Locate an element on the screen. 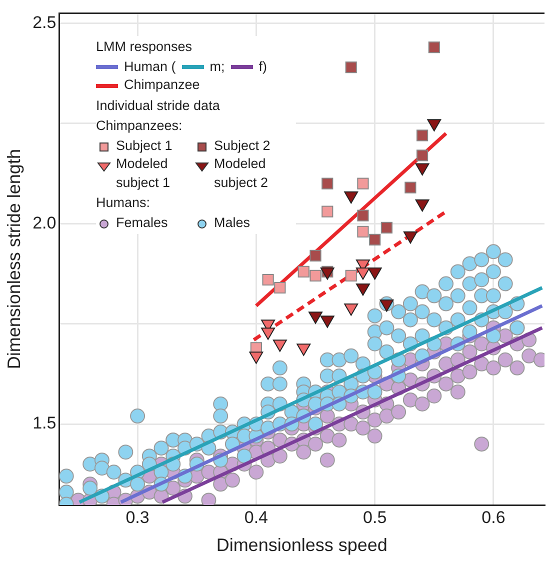  legend-label: f) is located at coordinates (263, 67).